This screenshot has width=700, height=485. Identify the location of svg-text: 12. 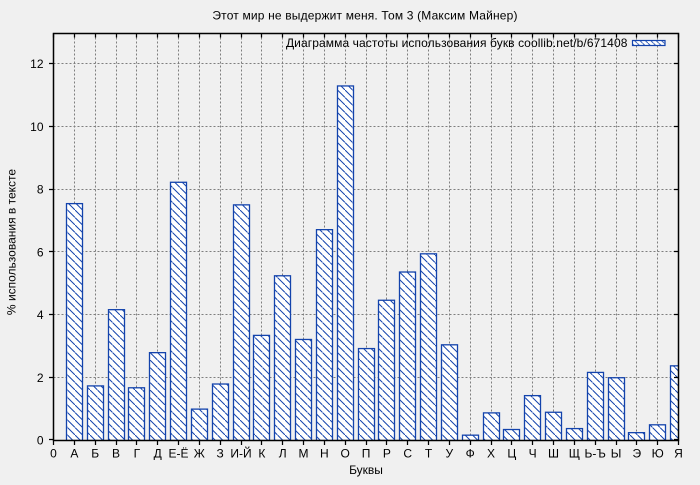
(37, 64).